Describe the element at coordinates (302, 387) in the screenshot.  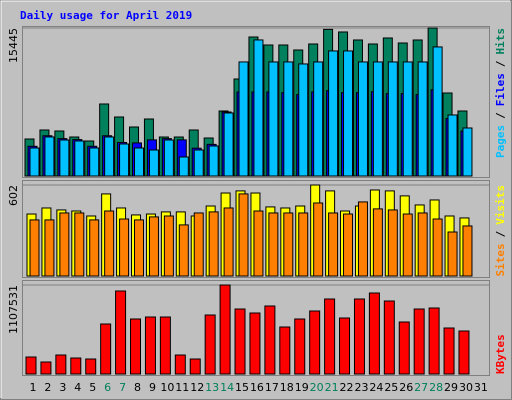
I see `x-tick-label: 19` at that location.